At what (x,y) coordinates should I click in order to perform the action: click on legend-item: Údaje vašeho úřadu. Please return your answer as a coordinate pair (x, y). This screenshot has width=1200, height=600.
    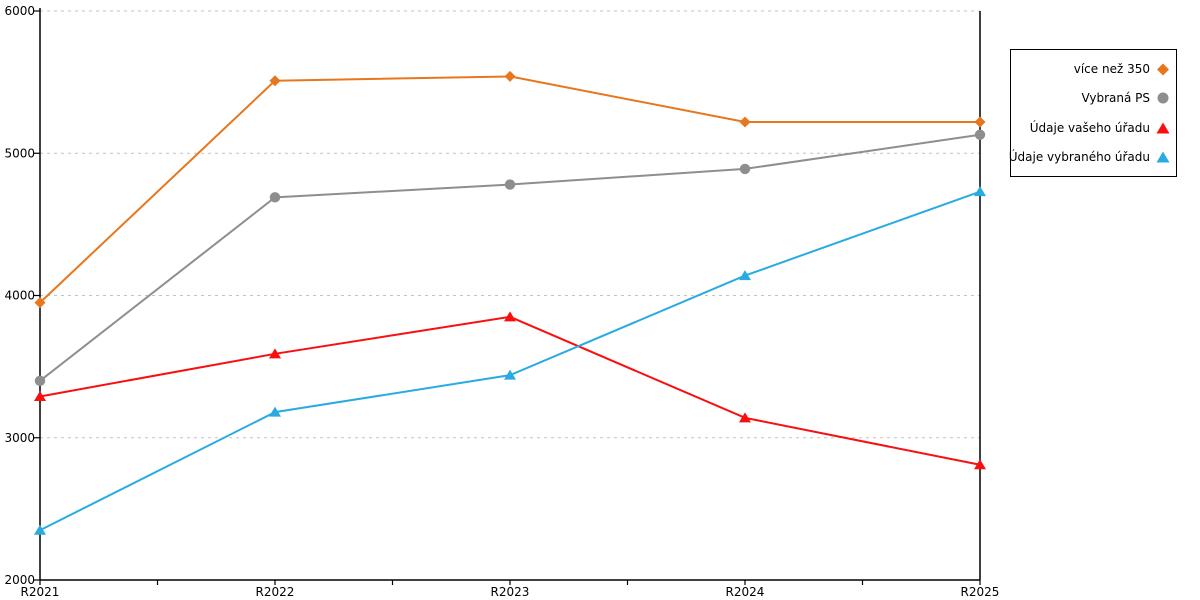
    Looking at the image, I should click on (1093, 128).